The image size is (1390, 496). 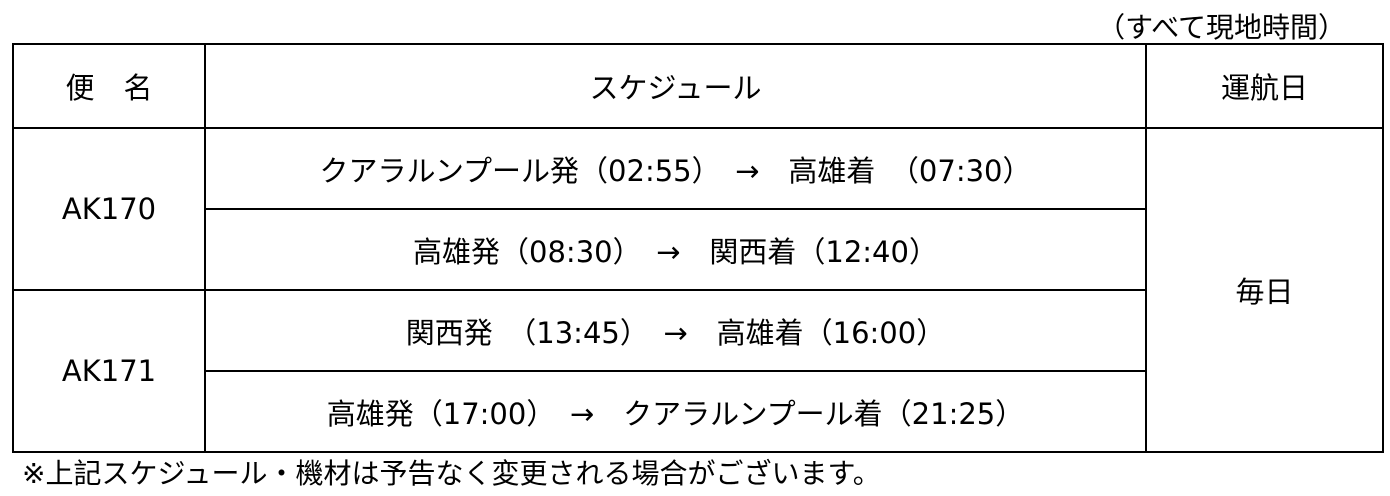 What do you see at coordinates (109, 209) in the screenshot?
I see `flight-number: AK170` at bounding box center [109, 209].